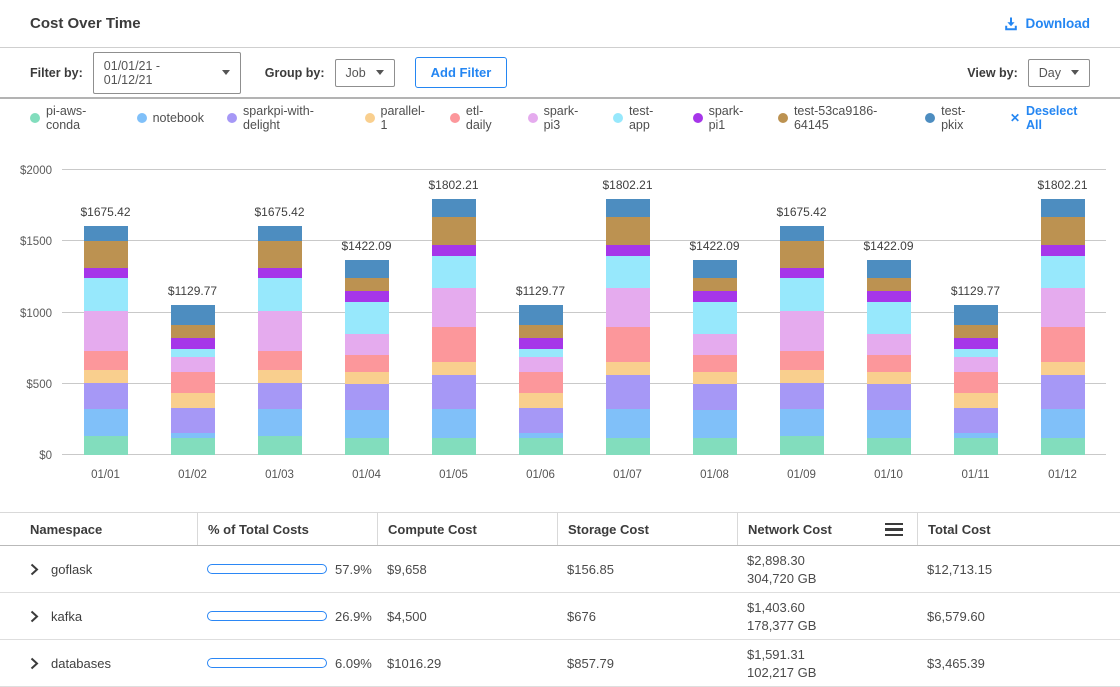 This screenshot has width=1120, height=687. I want to click on deselect-all-button: ✕ Deselect All, so click(1050, 118).